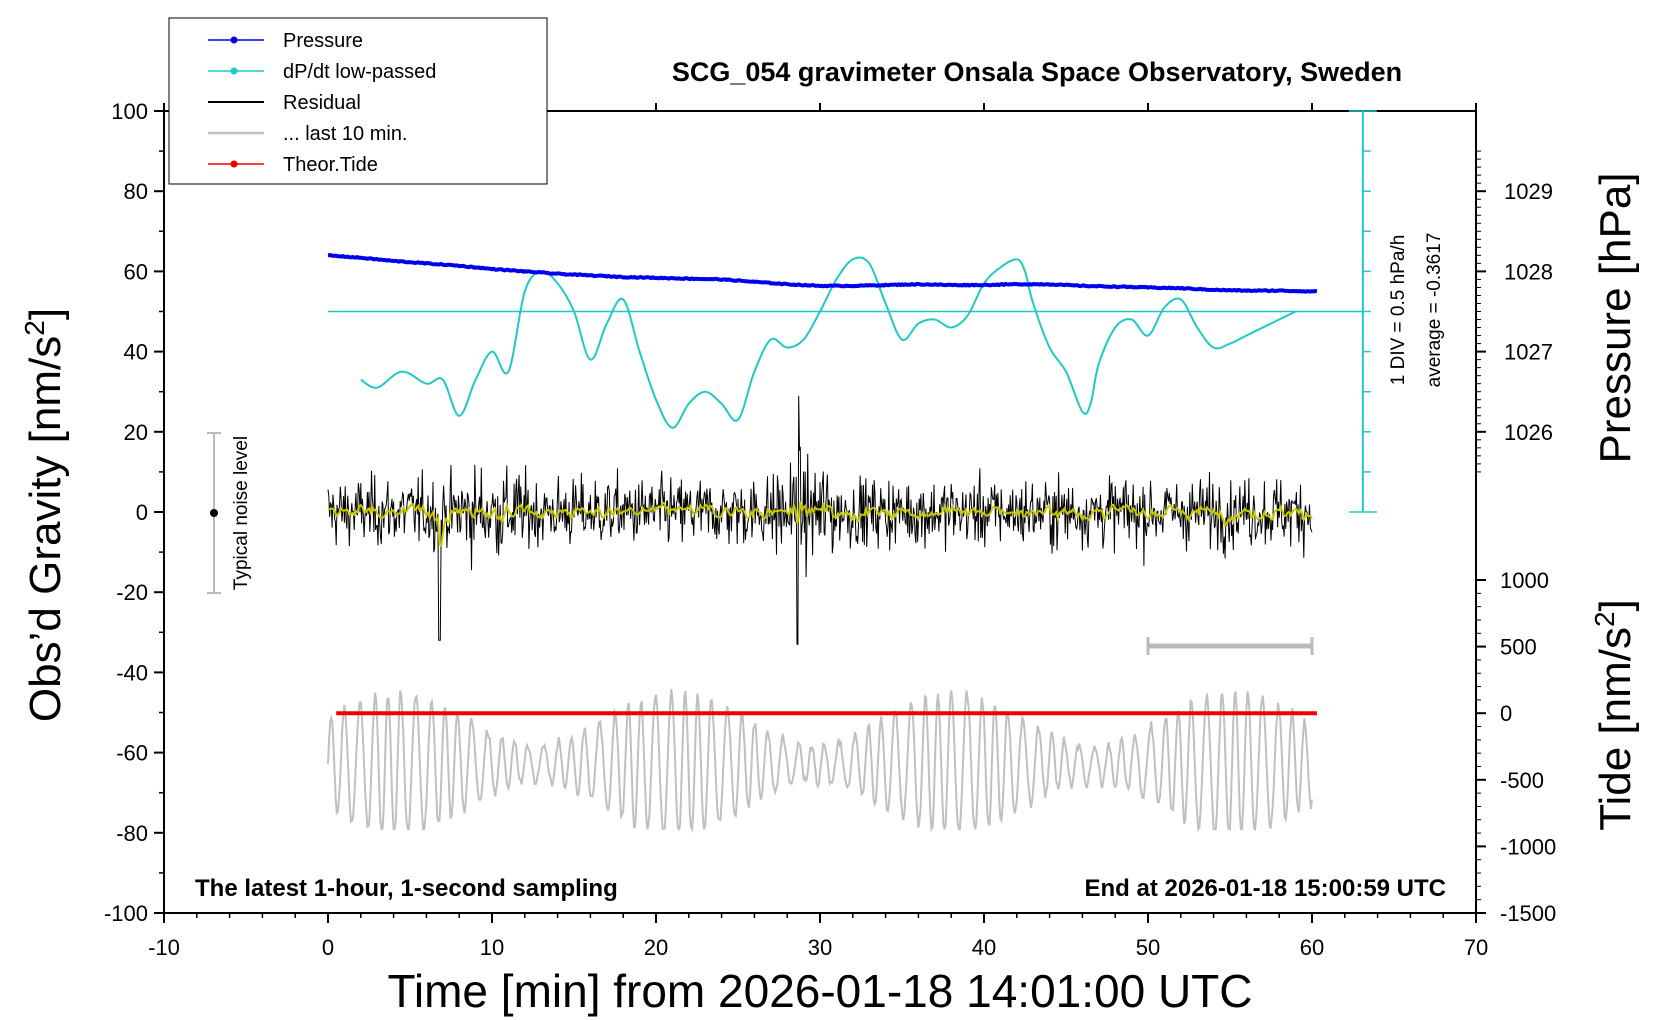 The width and height of the screenshot is (1660, 1020). Describe the element at coordinates (359, 72) in the screenshot. I see `svg-text: dP/dt low-passed` at that location.